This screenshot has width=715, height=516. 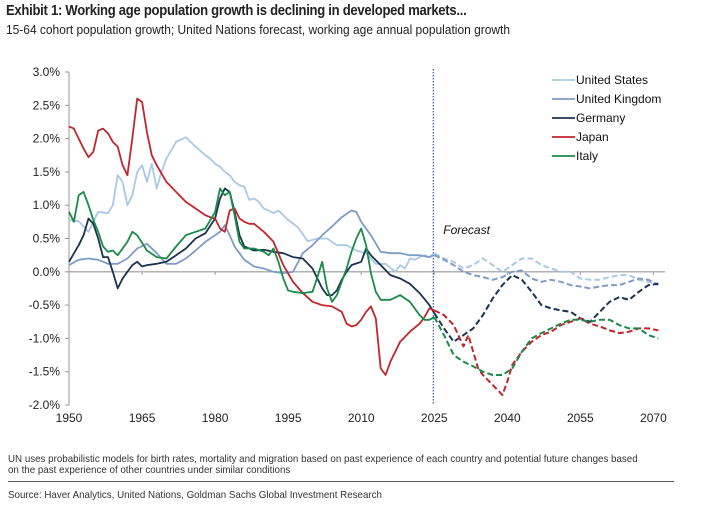 I want to click on series-line-united-kingdom-history, so click(x=251, y=241).